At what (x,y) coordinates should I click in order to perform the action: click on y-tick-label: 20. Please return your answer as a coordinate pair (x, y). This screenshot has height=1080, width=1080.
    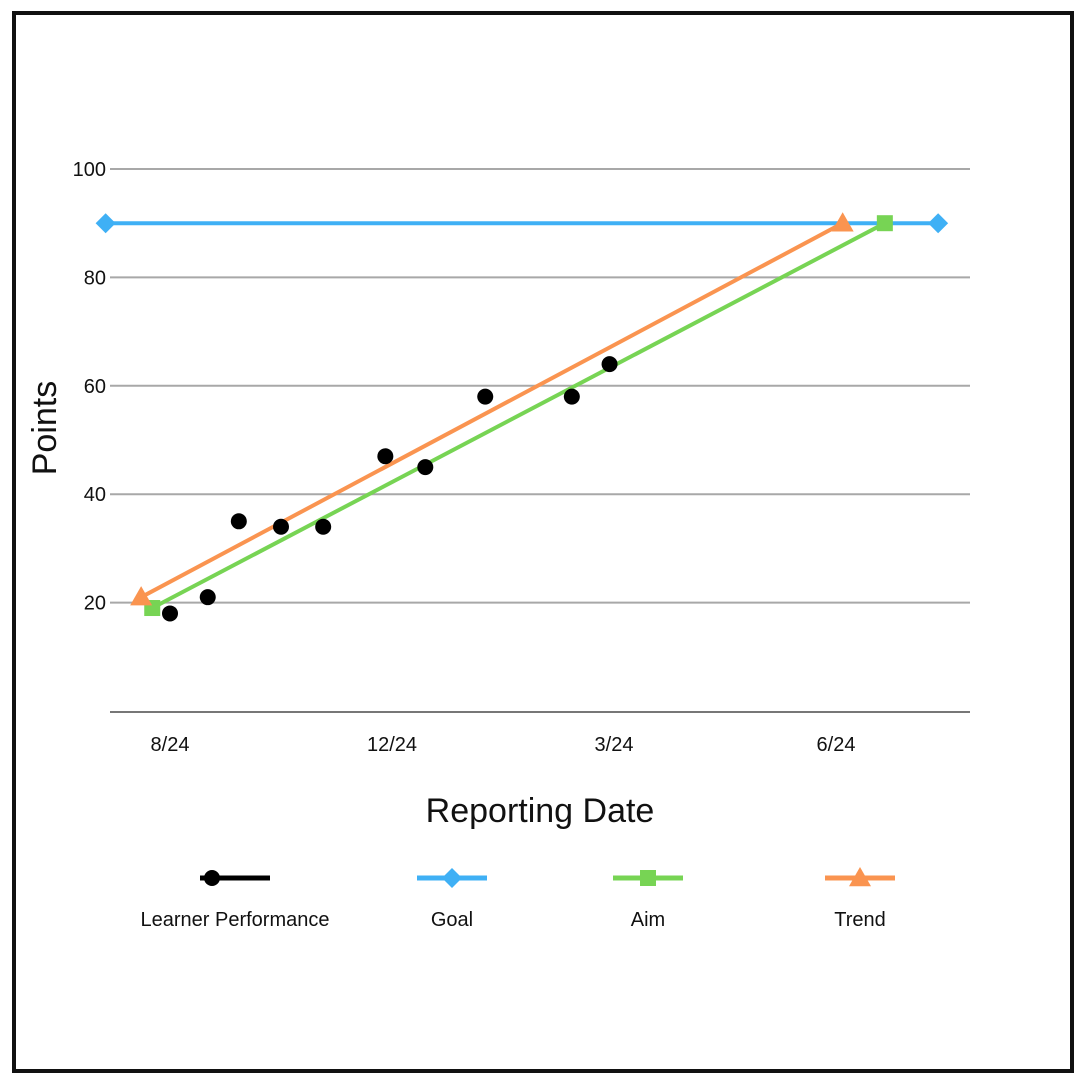
    Looking at the image, I should click on (95, 604).